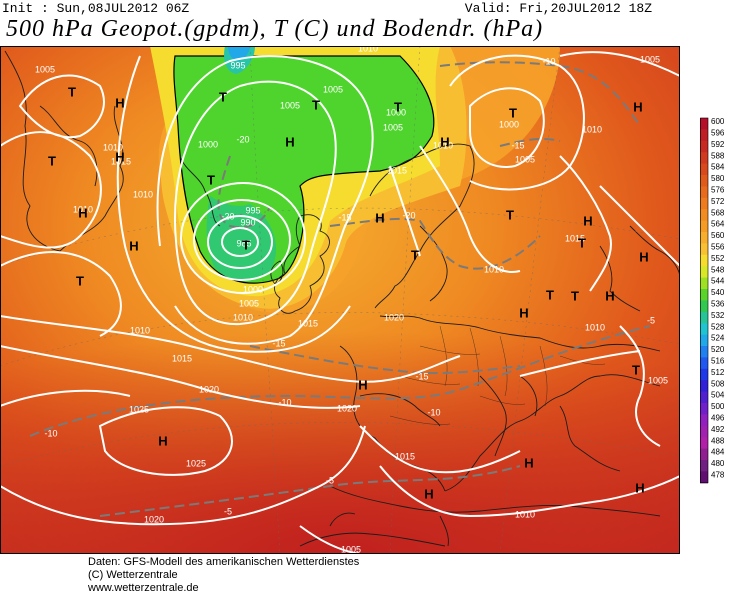  Describe the element at coordinates (718, 452) in the screenshot. I see `scale-label: 484` at that location.